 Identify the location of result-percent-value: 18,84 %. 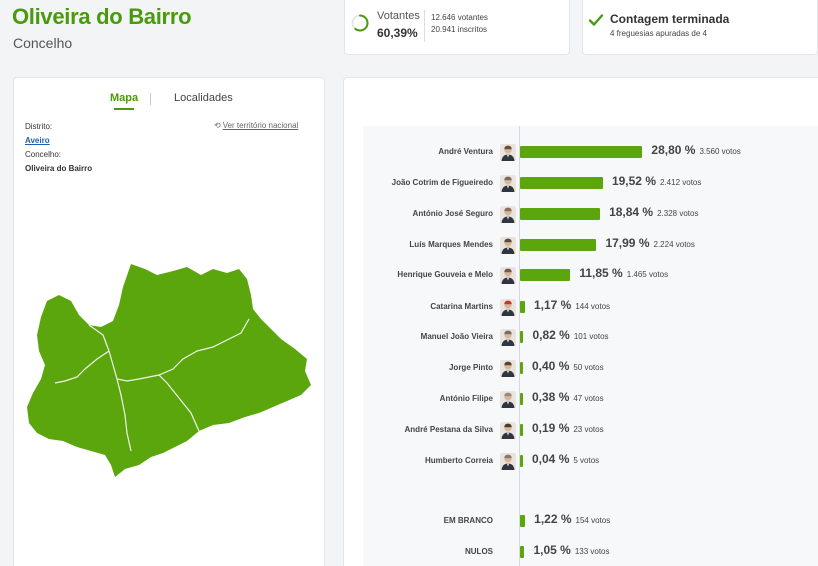
(631, 212).